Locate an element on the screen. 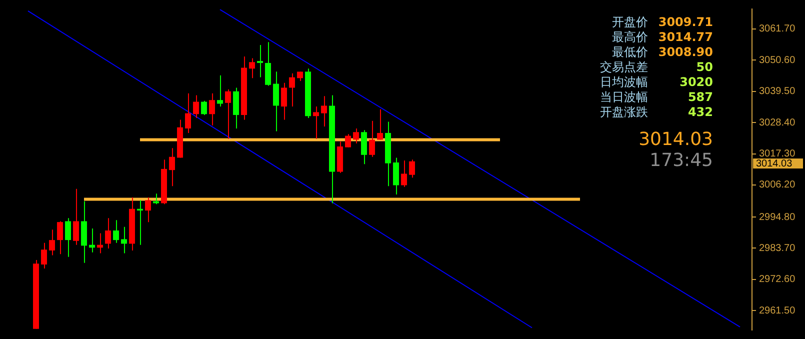  annotation: 3014.77 is located at coordinates (685, 37).